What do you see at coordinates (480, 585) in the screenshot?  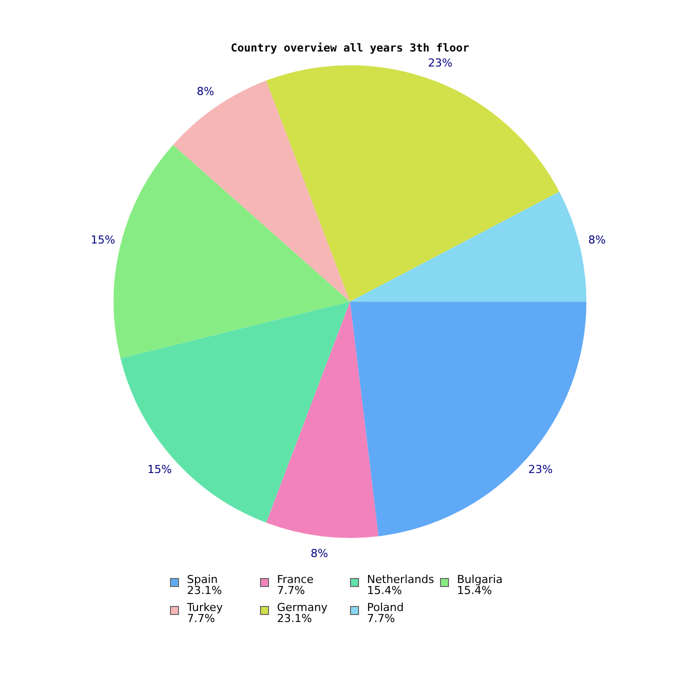 I see `legend-label: Bulgaria 15.4%` at bounding box center [480, 585].